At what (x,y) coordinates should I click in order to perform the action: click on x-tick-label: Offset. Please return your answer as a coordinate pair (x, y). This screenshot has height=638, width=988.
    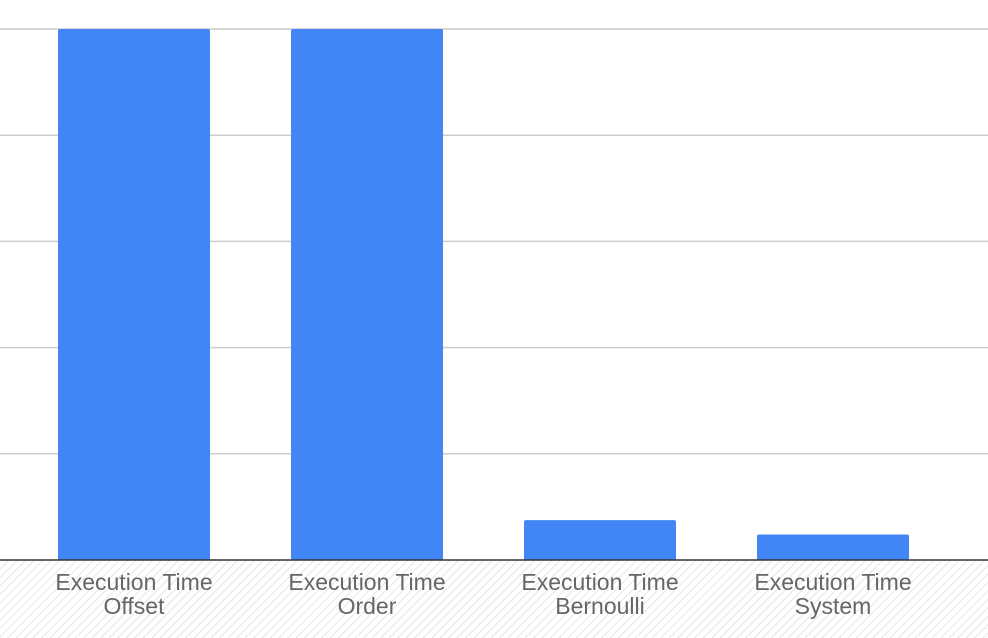
    Looking at the image, I should click on (135, 606).